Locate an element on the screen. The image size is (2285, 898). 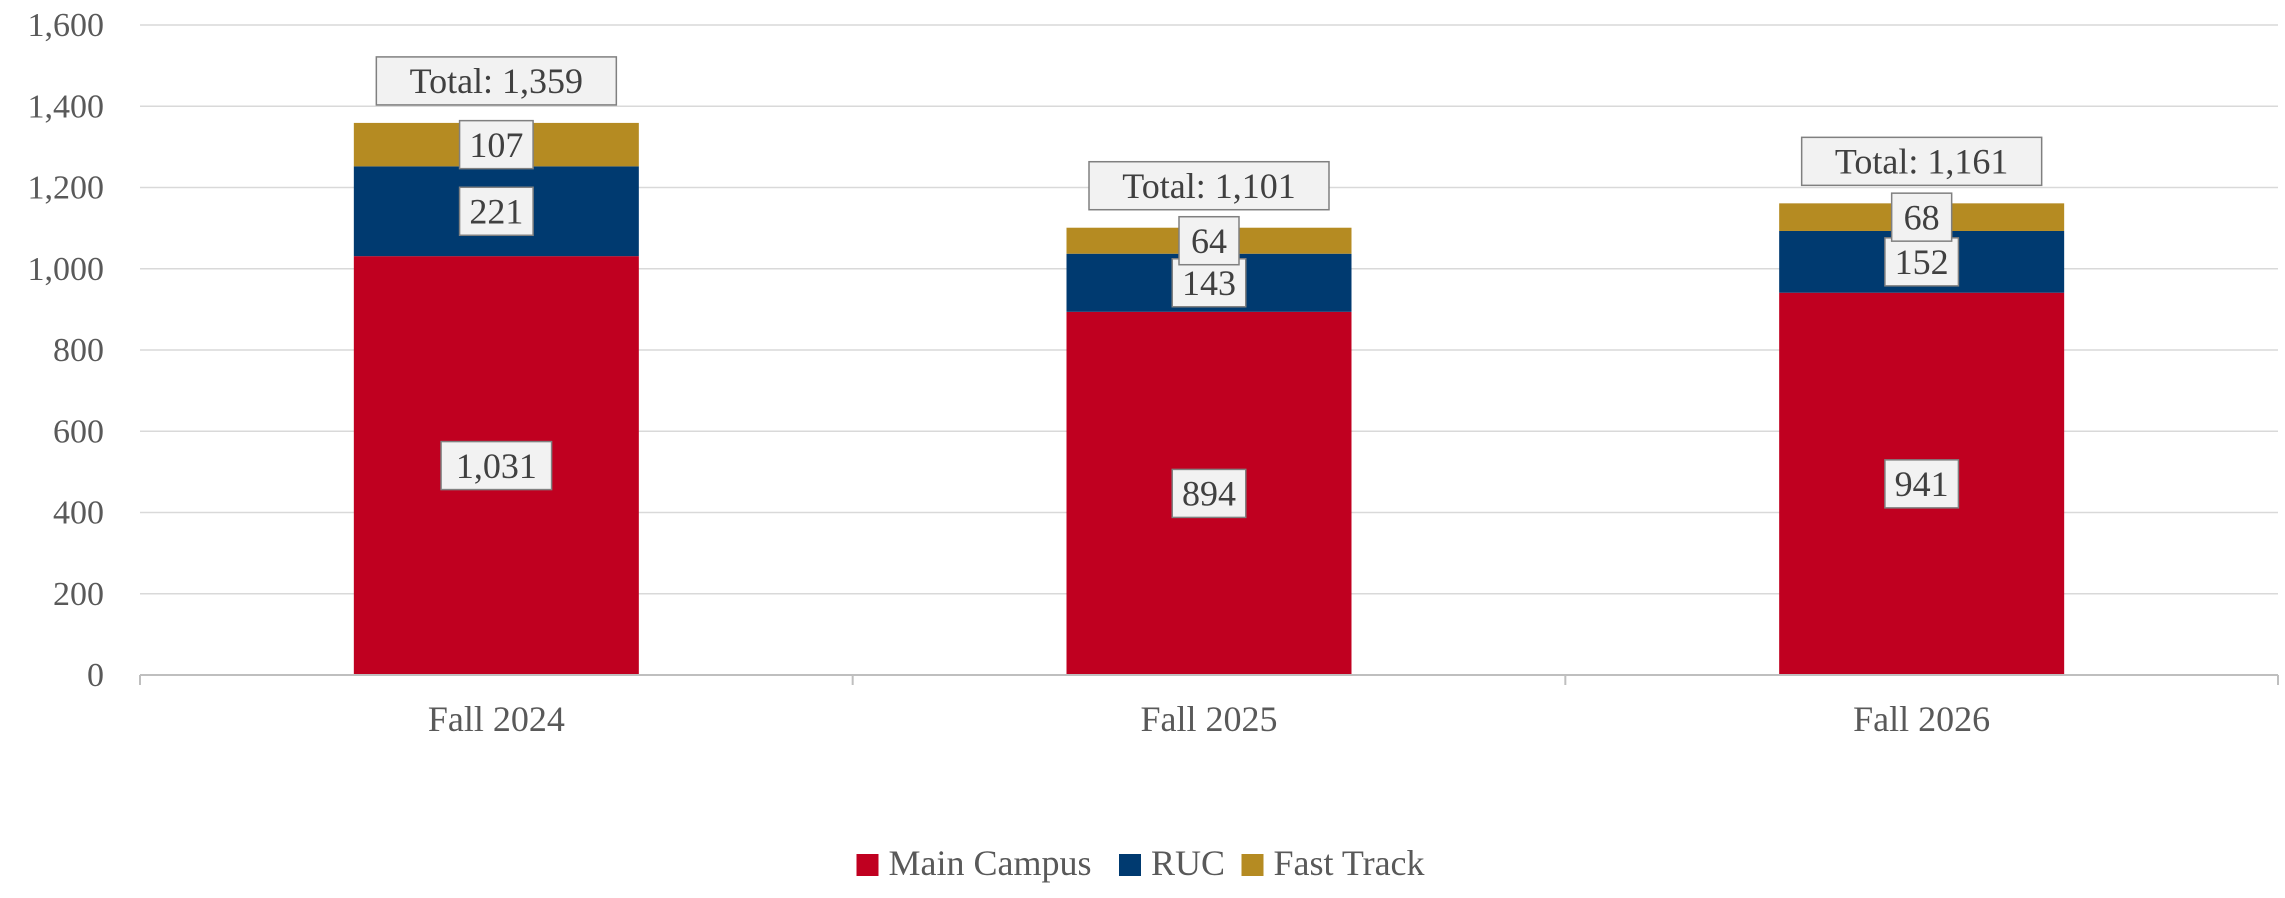
y-tick-label: 1,400 is located at coordinates (66, 106).